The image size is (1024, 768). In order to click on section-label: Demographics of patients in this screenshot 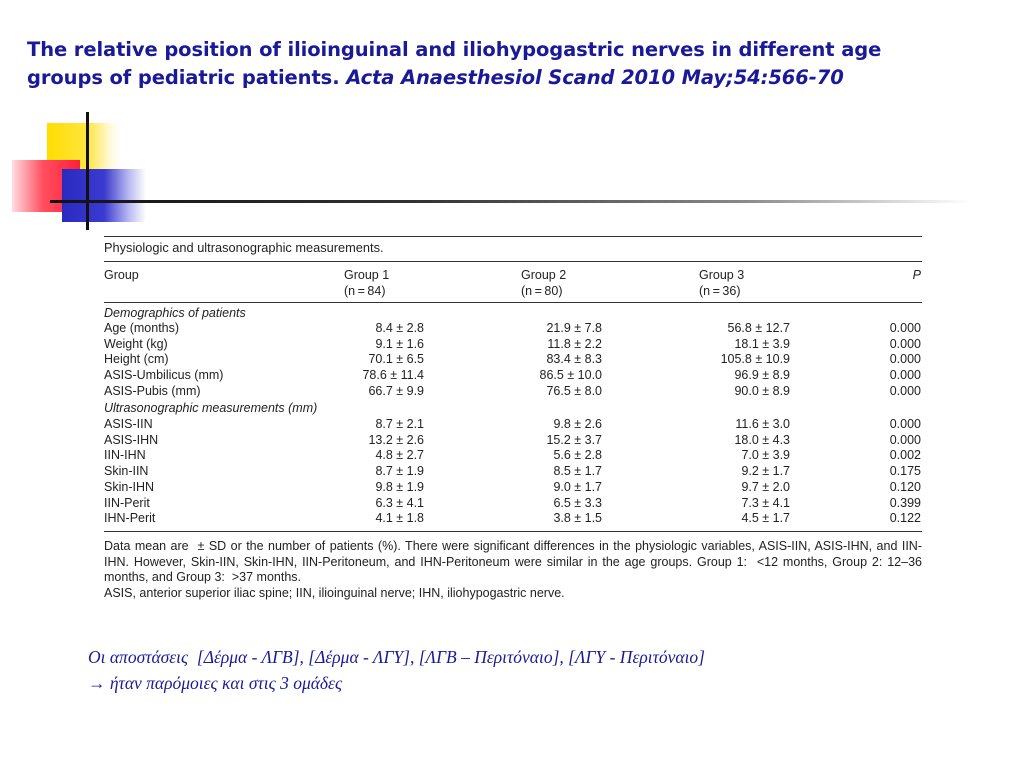, I will do `click(175, 313)`.